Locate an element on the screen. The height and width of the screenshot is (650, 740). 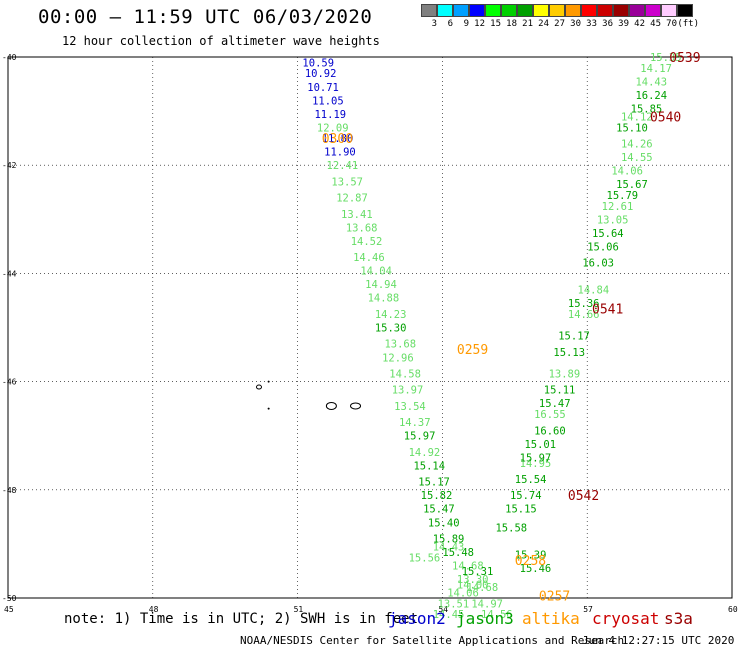
swh-value: 13.89 is located at coordinates (565, 374).